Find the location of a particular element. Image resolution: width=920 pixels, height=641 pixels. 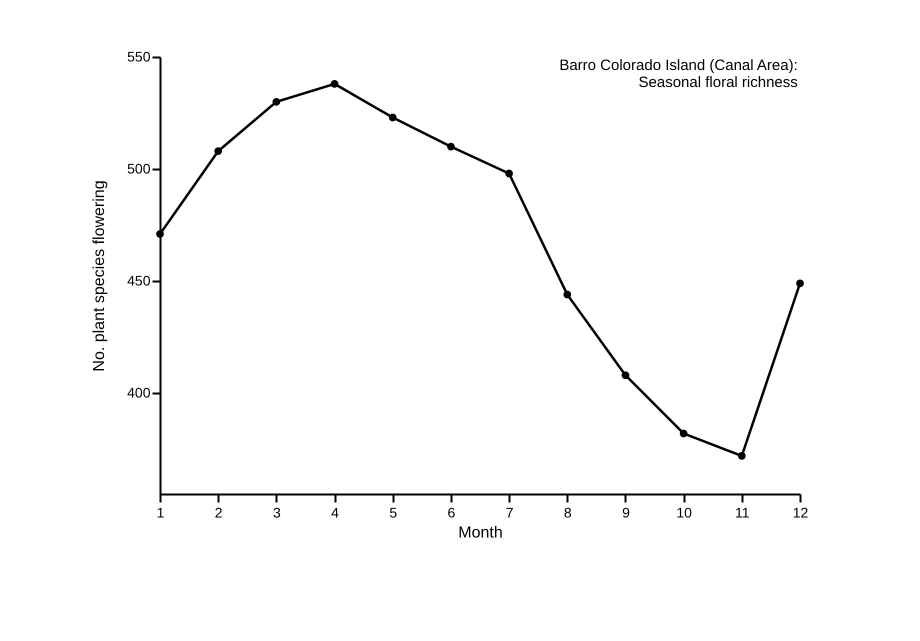

y-tick-label: 550 is located at coordinates (139, 56).